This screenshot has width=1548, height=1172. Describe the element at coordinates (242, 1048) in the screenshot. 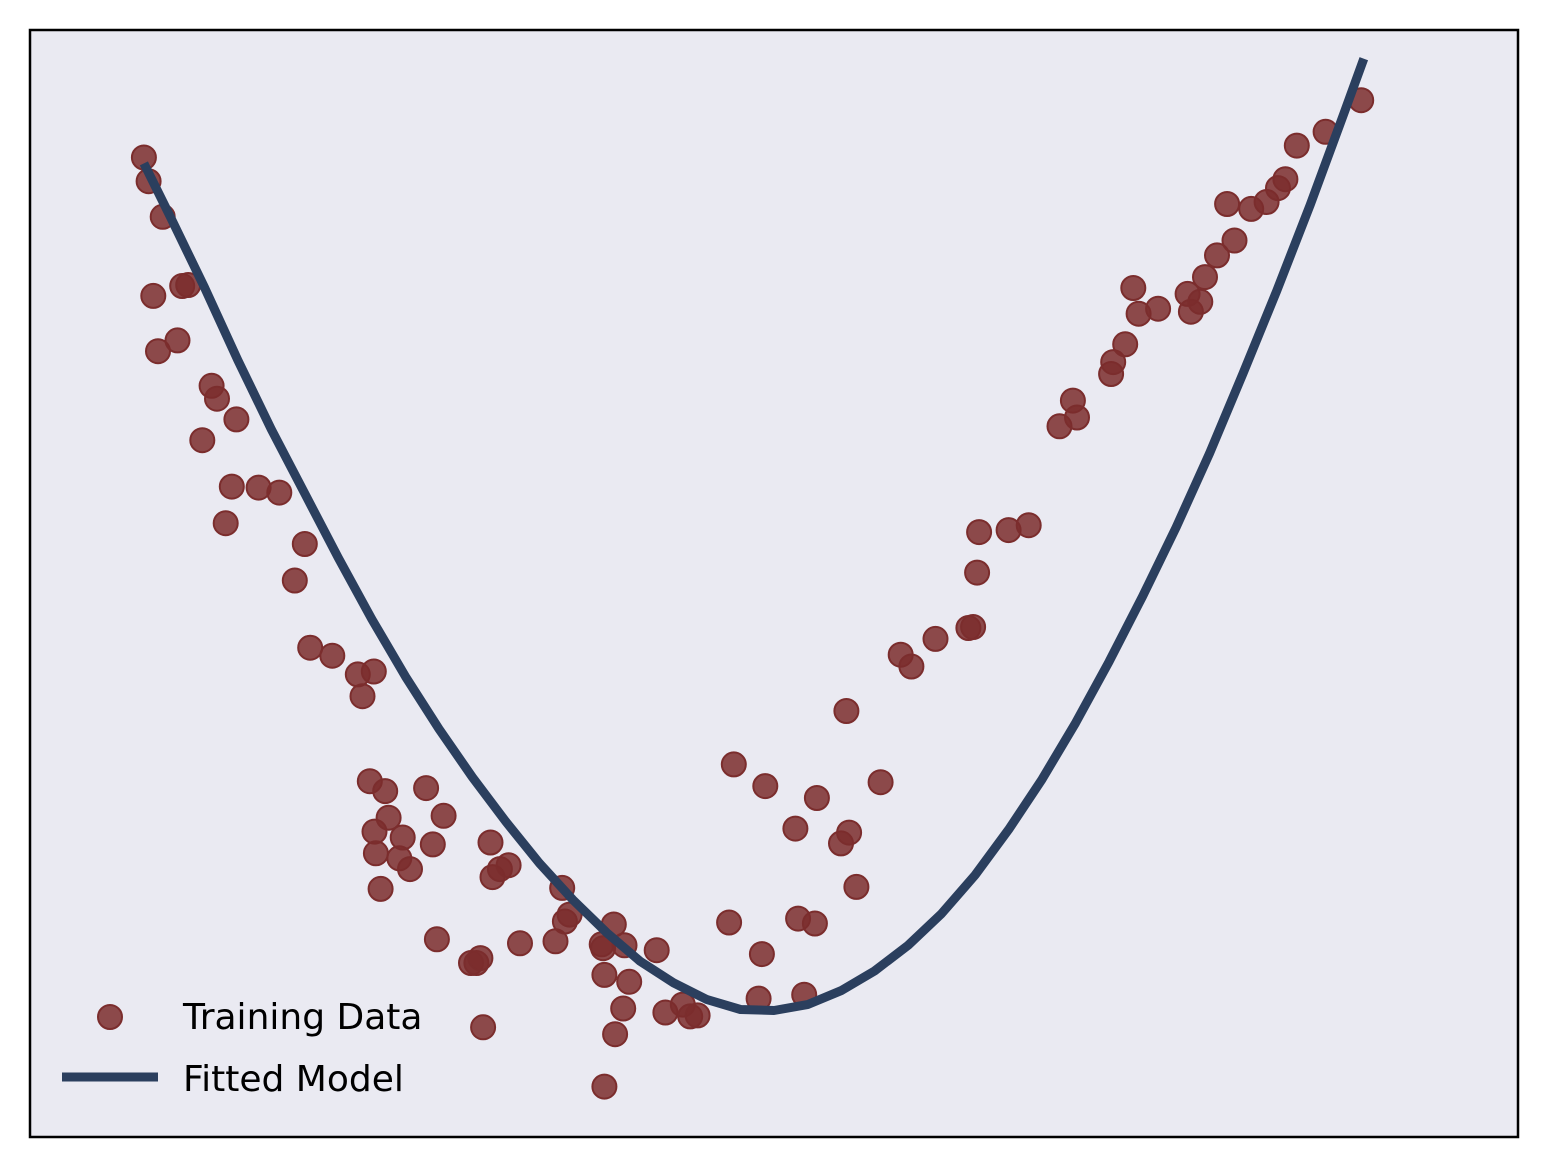

I see `legend: Training Data Fitted Model` at that location.